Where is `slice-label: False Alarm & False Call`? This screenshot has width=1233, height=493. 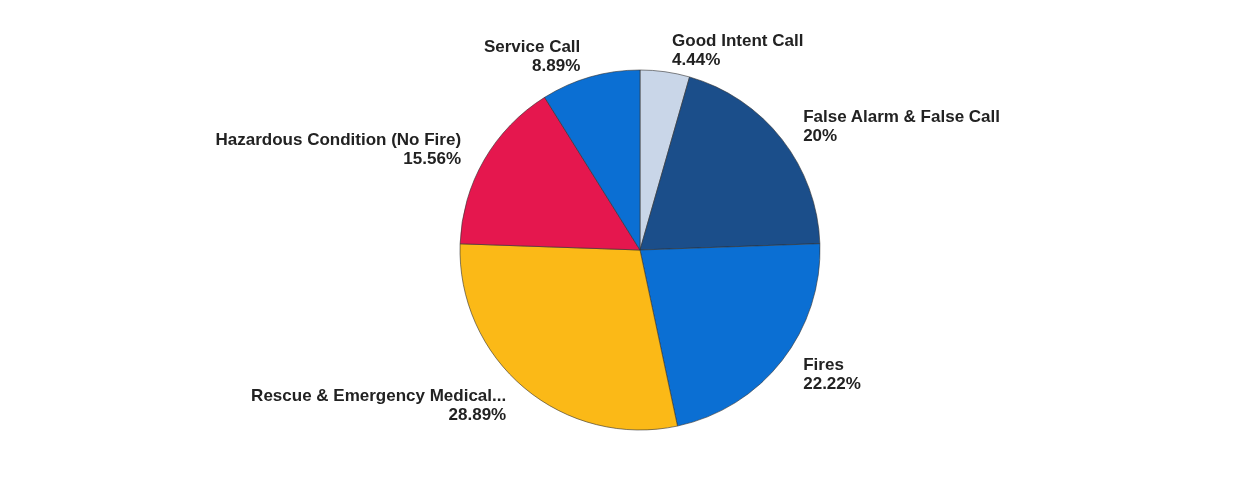
slice-label: False Alarm & False Call is located at coordinates (901, 116).